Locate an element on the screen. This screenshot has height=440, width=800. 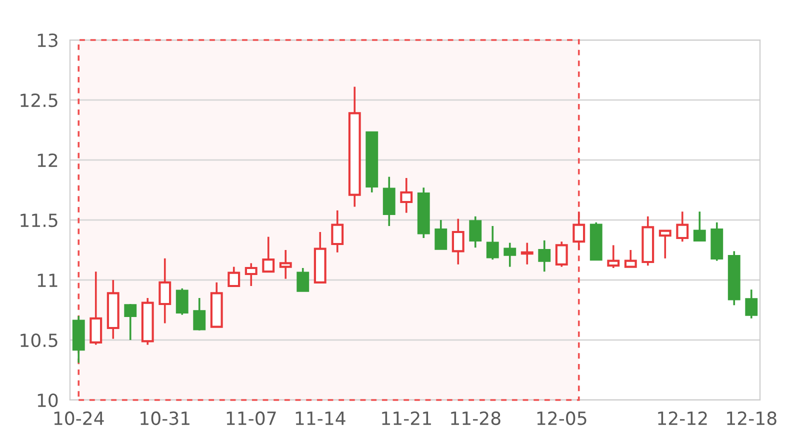
x-tick-label: 11-07 is located at coordinates (251, 418).